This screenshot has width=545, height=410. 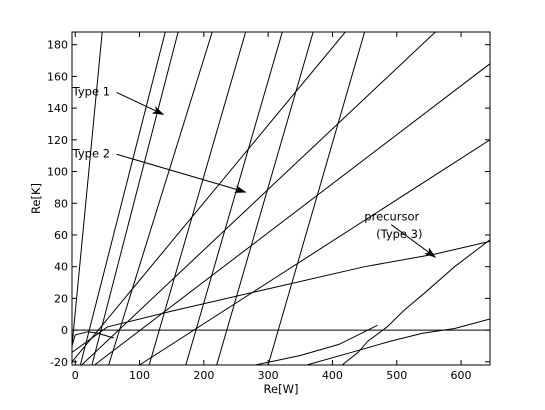 I want to click on x-tick-label: 500, so click(x=396, y=375).